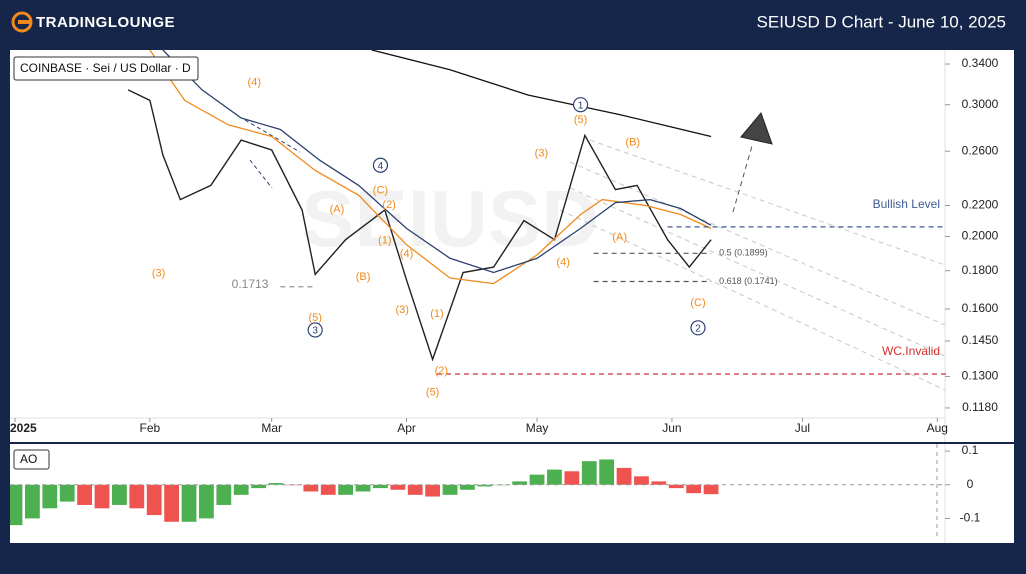  I want to click on x-tick-label: Jul, so click(802, 428).